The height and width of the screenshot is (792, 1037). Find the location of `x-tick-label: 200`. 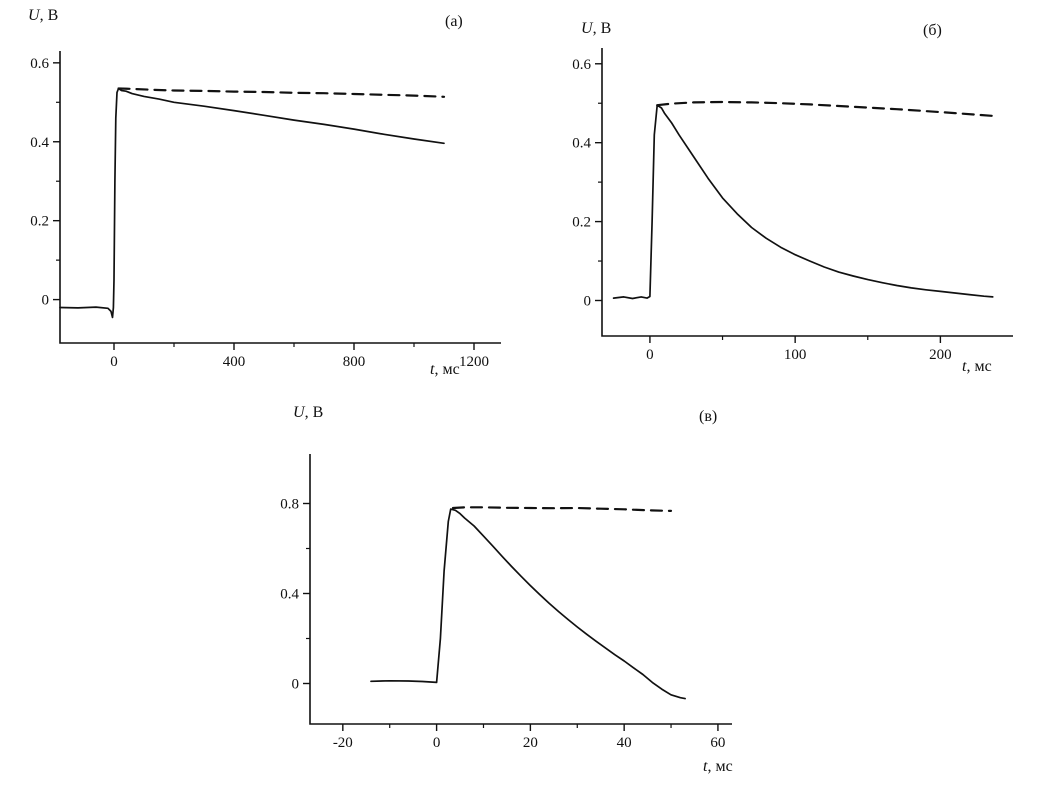

x-tick-label: 200 is located at coordinates (940, 355).